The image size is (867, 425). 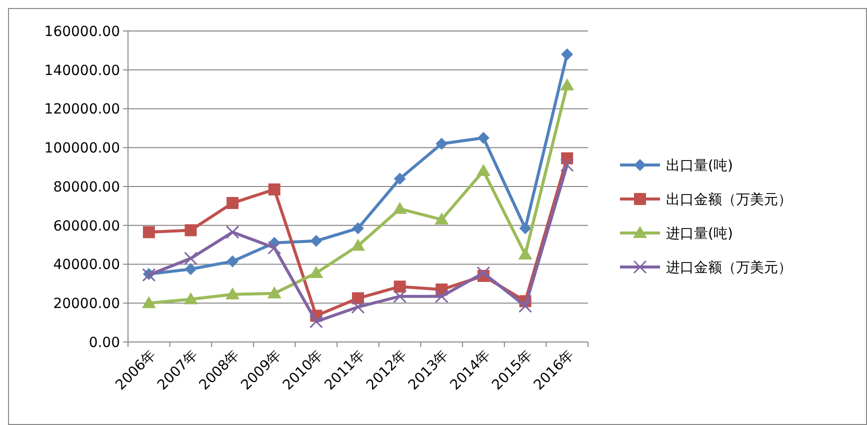 What do you see at coordinates (729, 268) in the screenshot?
I see `legend-label: 进口金额（万美元）` at bounding box center [729, 268].